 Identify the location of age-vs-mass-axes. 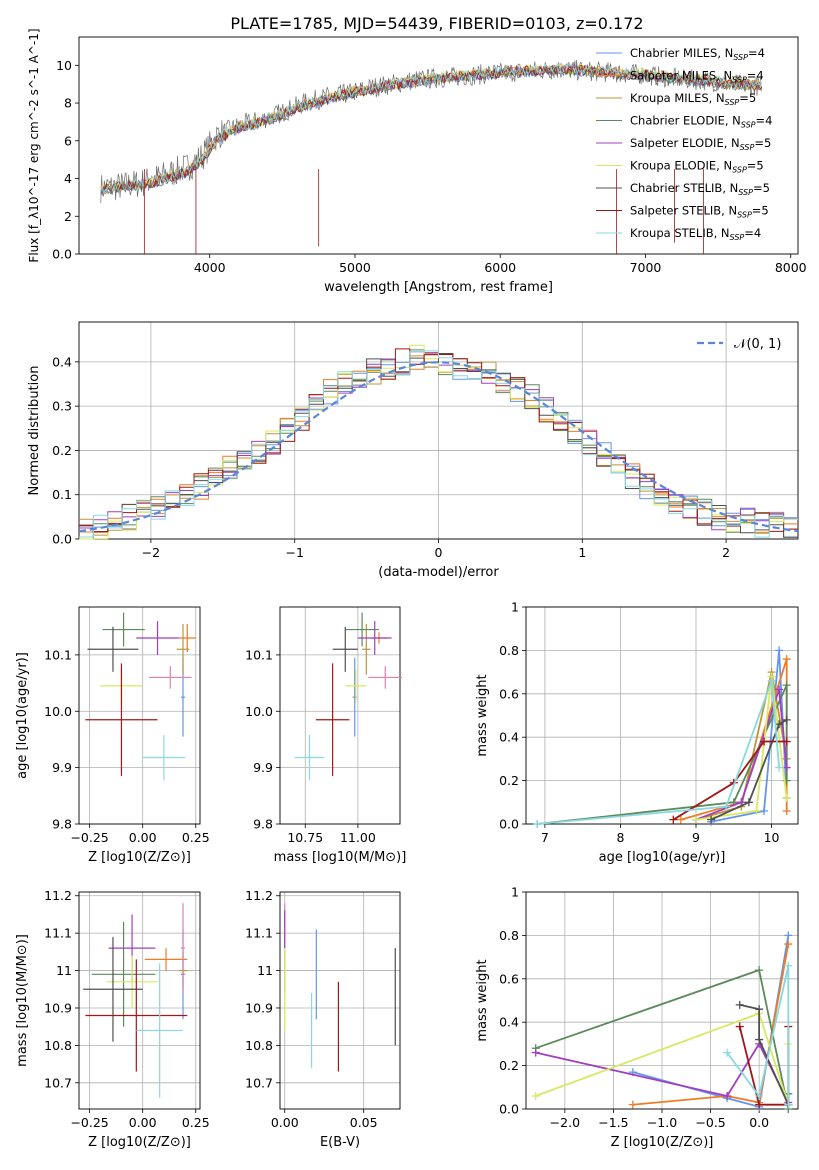
(338, 717).